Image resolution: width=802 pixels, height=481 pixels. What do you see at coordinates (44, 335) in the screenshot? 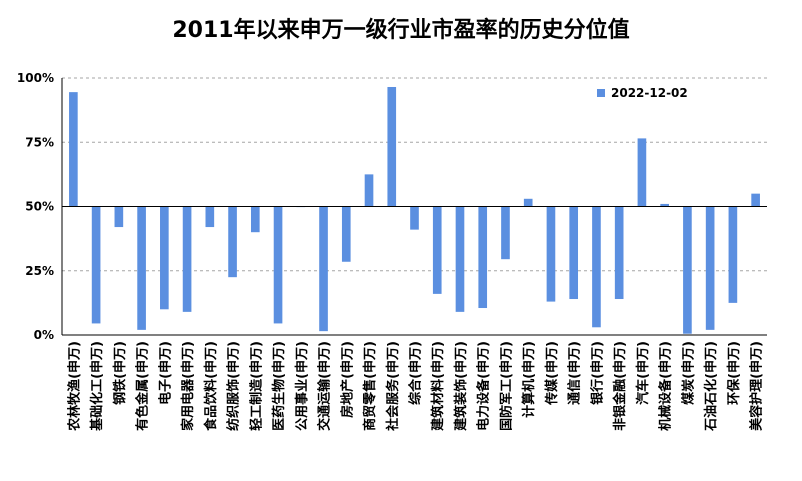
I see `y-tick-label: 0%` at bounding box center [44, 335].